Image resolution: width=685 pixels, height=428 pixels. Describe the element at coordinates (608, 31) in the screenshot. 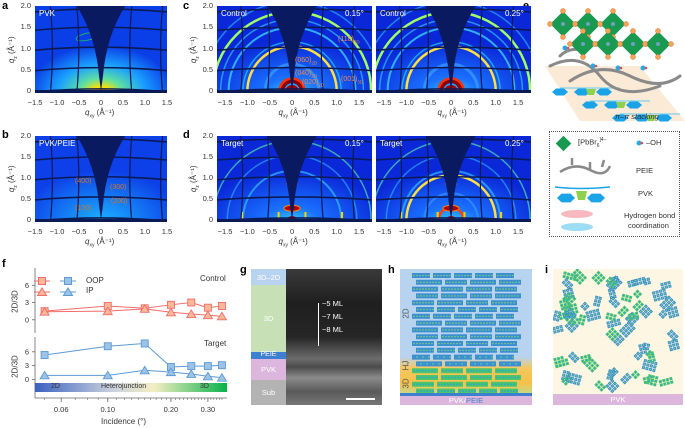

I see `br-atom` at that location.